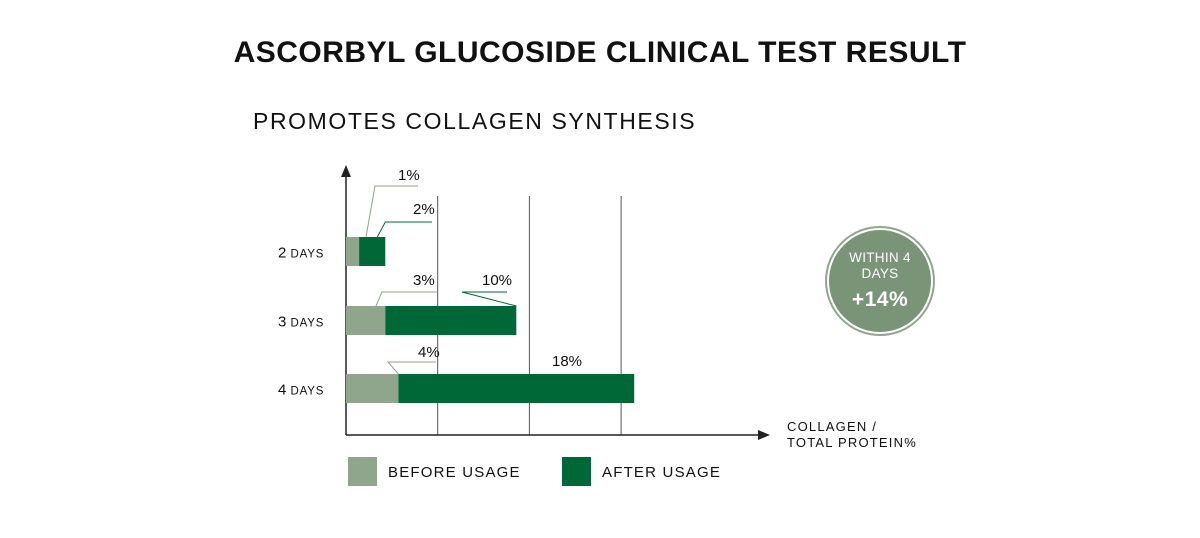 Image resolution: width=1200 pixels, height=538 pixels. What do you see at coordinates (409, 175) in the screenshot?
I see `data-label-before: 1%` at bounding box center [409, 175].